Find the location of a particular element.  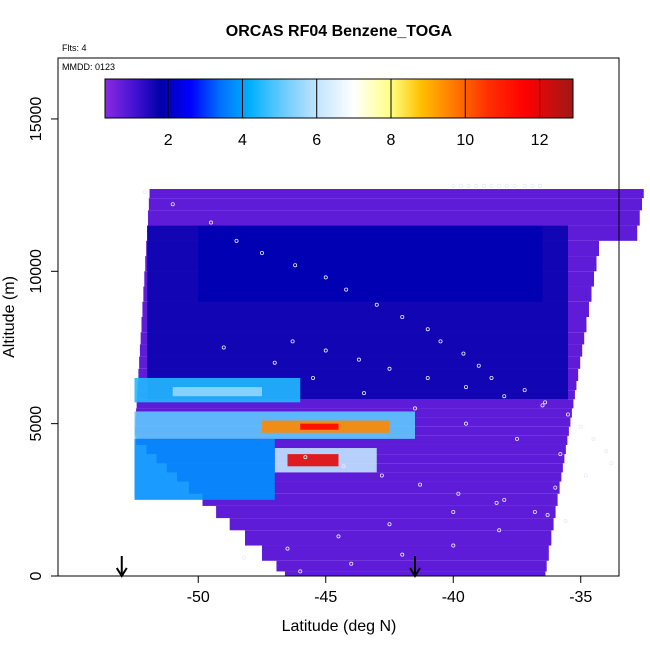

colorbar: 2 4 6 8 10 12 is located at coordinates (339, 113).